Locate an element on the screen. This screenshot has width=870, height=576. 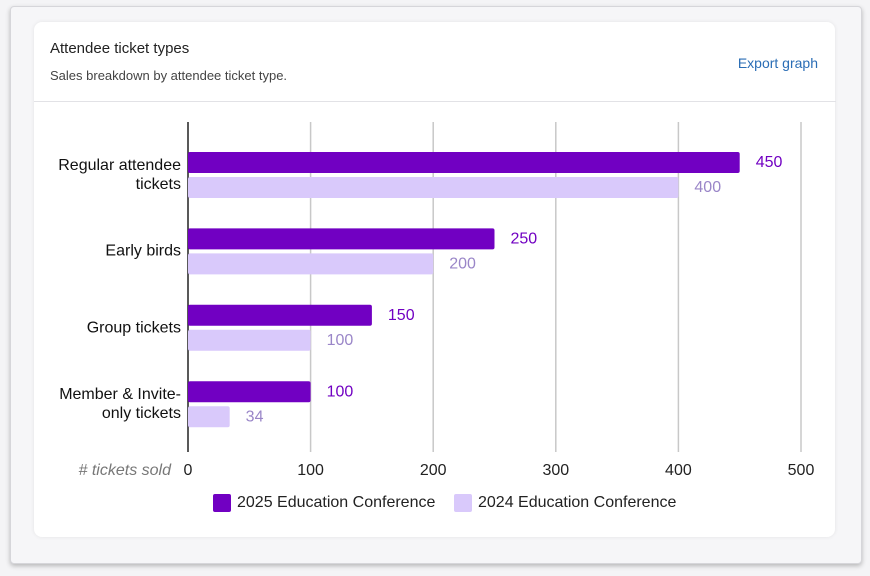
legend-label: 2024 Education Conference is located at coordinates (577, 502).